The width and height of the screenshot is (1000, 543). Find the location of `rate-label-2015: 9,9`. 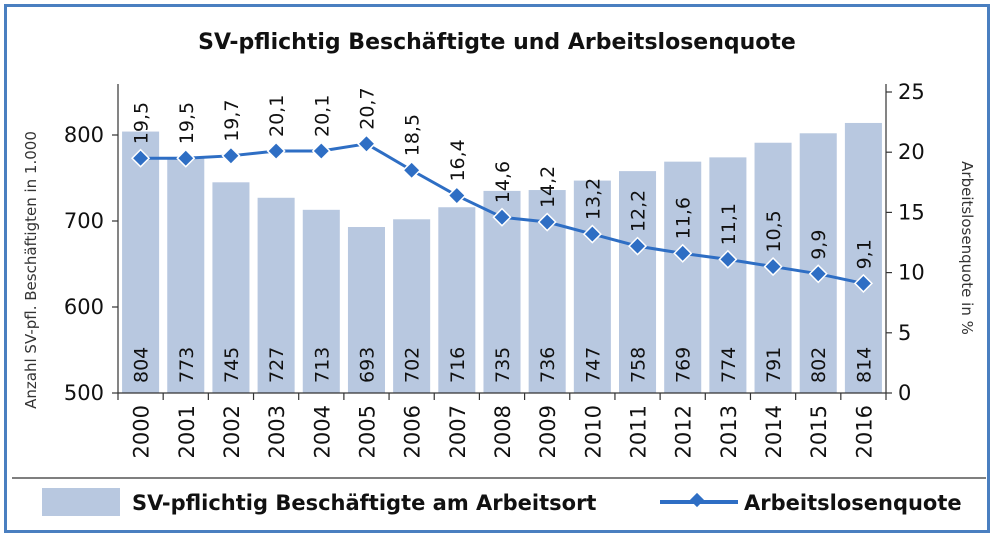

rate-label-2015: 9,9 is located at coordinates (819, 245).